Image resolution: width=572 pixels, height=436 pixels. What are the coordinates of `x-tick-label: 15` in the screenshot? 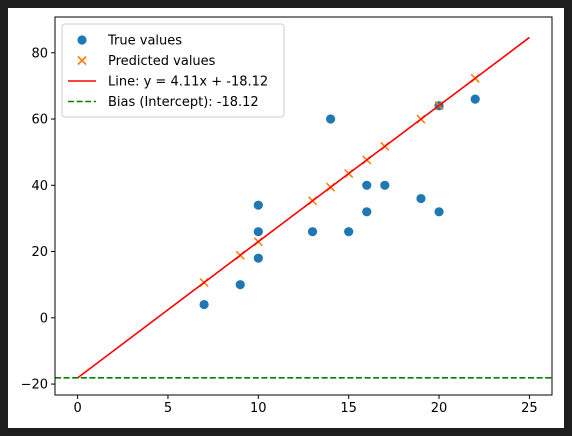 It's located at (348, 408).